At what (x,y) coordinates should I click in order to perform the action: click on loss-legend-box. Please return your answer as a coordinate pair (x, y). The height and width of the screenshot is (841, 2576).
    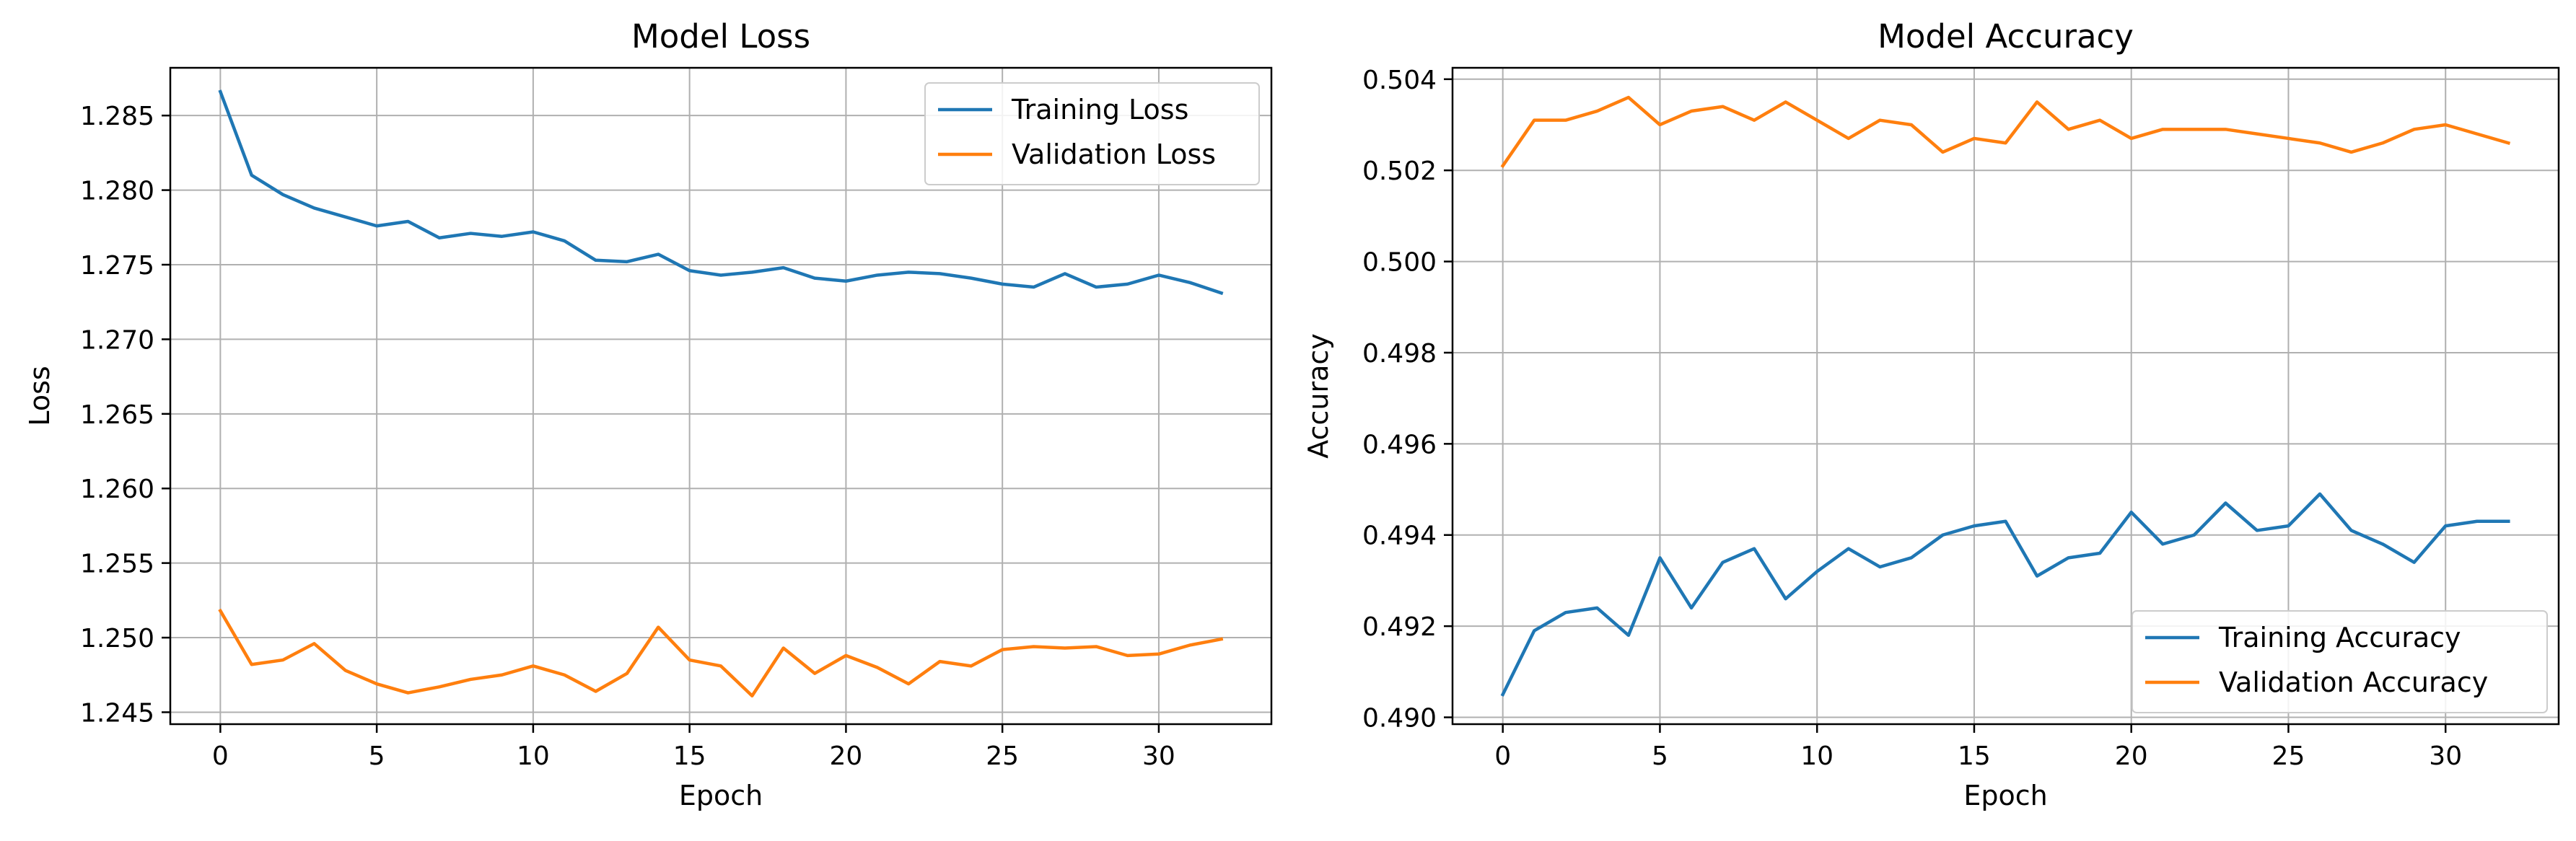
    Looking at the image, I should click on (1092, 133).